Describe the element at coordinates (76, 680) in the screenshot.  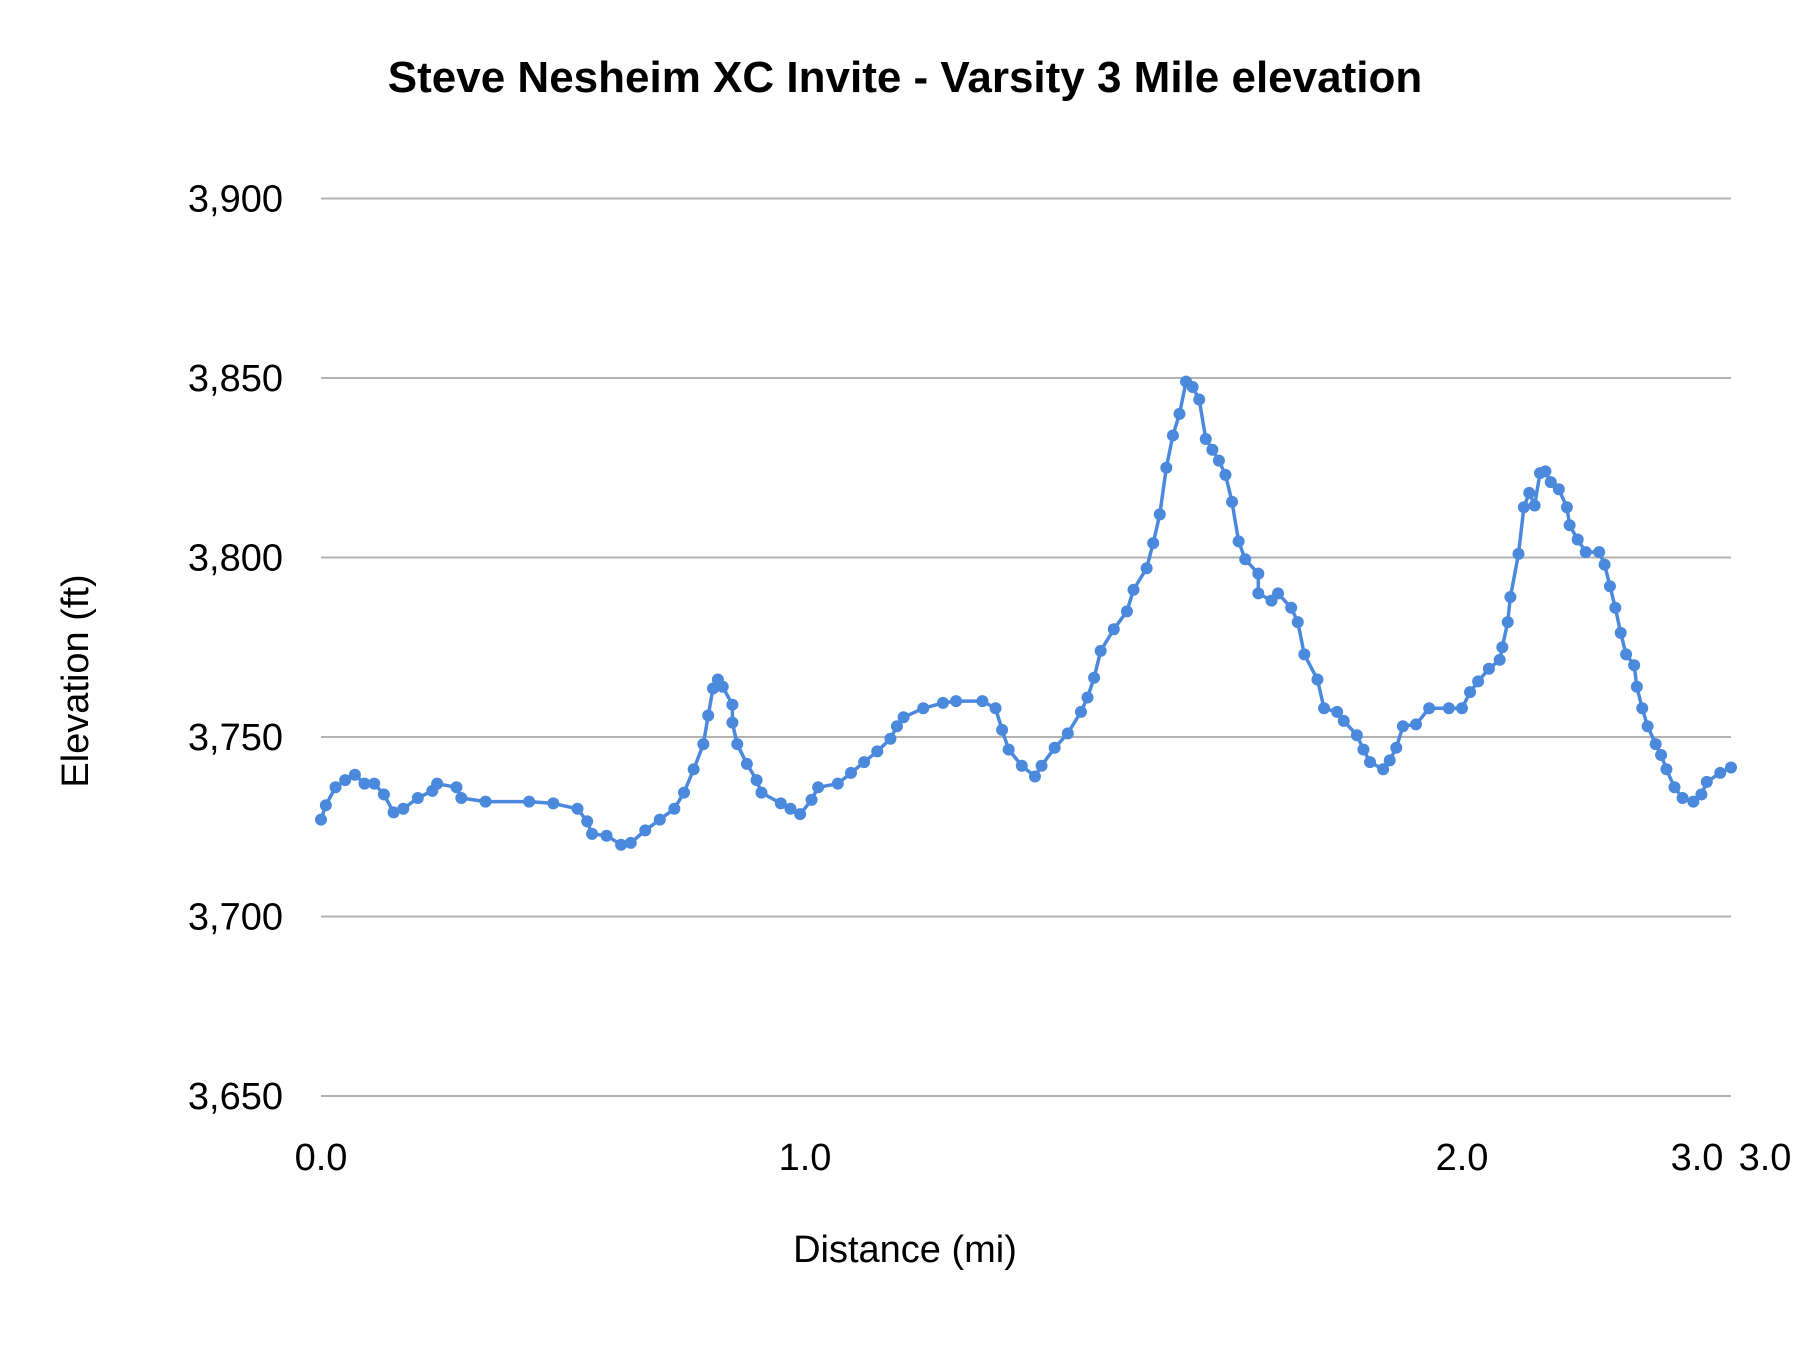
I see `y-axis-label: Elevation (ft)` at that location.